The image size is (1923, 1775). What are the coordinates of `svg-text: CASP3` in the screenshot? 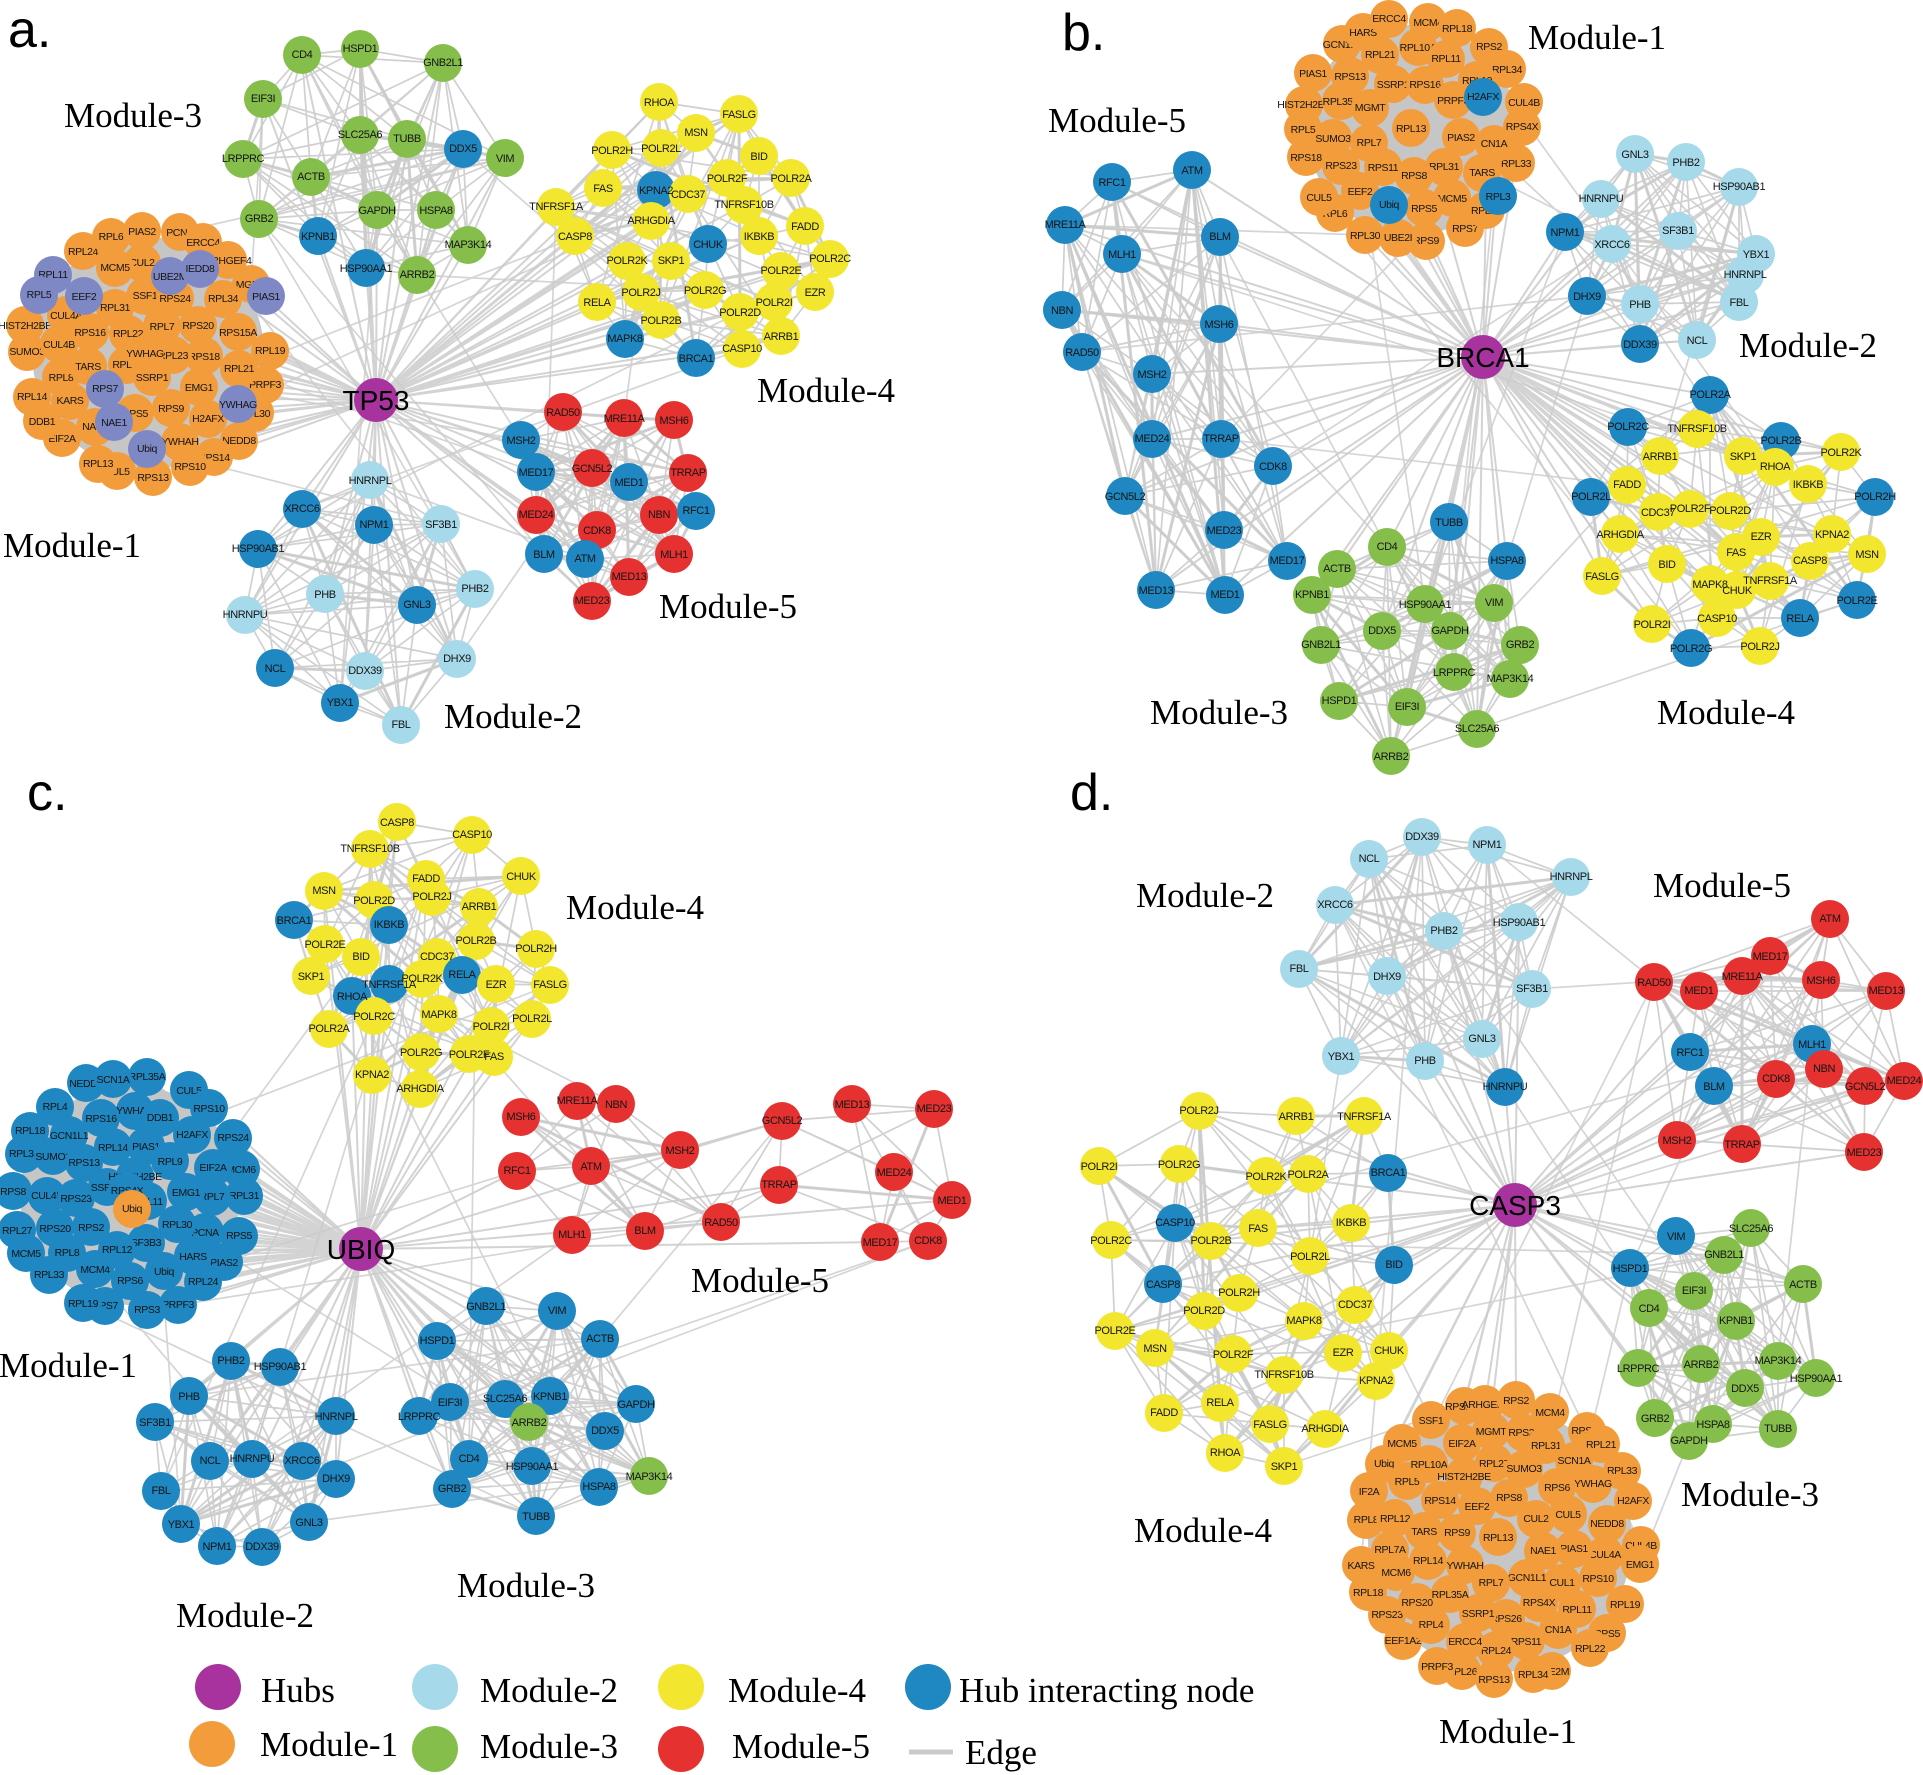 It's located at (1515, 1205).